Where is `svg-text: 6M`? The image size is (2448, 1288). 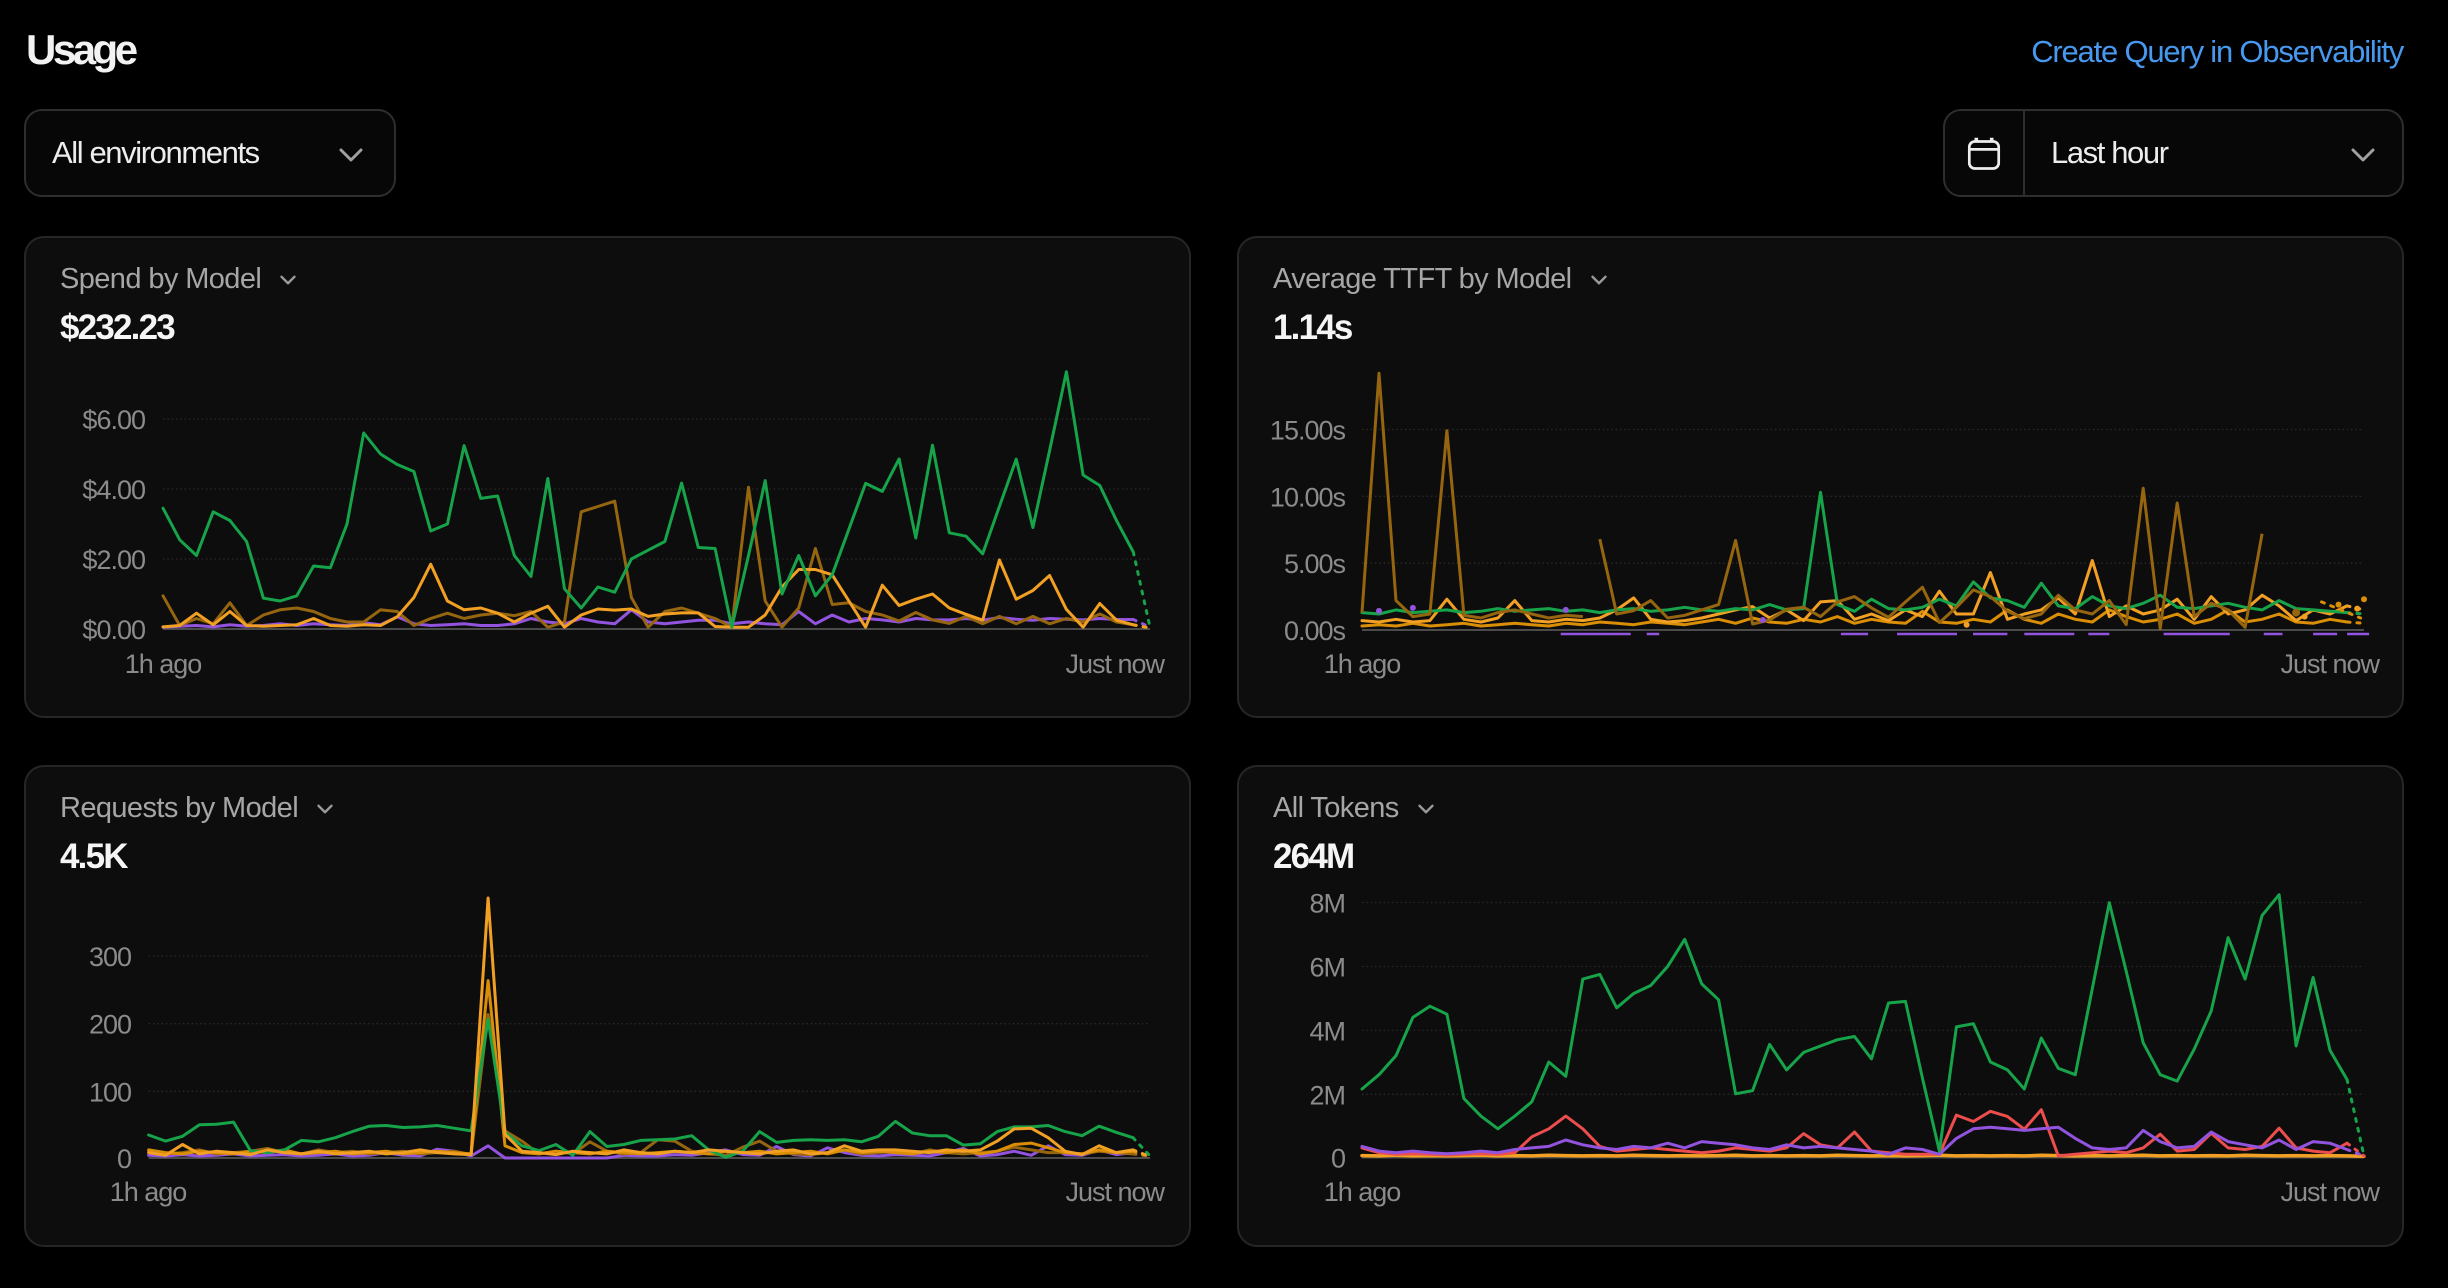 svg-text: 6M is located at coordinates (1327, 968).